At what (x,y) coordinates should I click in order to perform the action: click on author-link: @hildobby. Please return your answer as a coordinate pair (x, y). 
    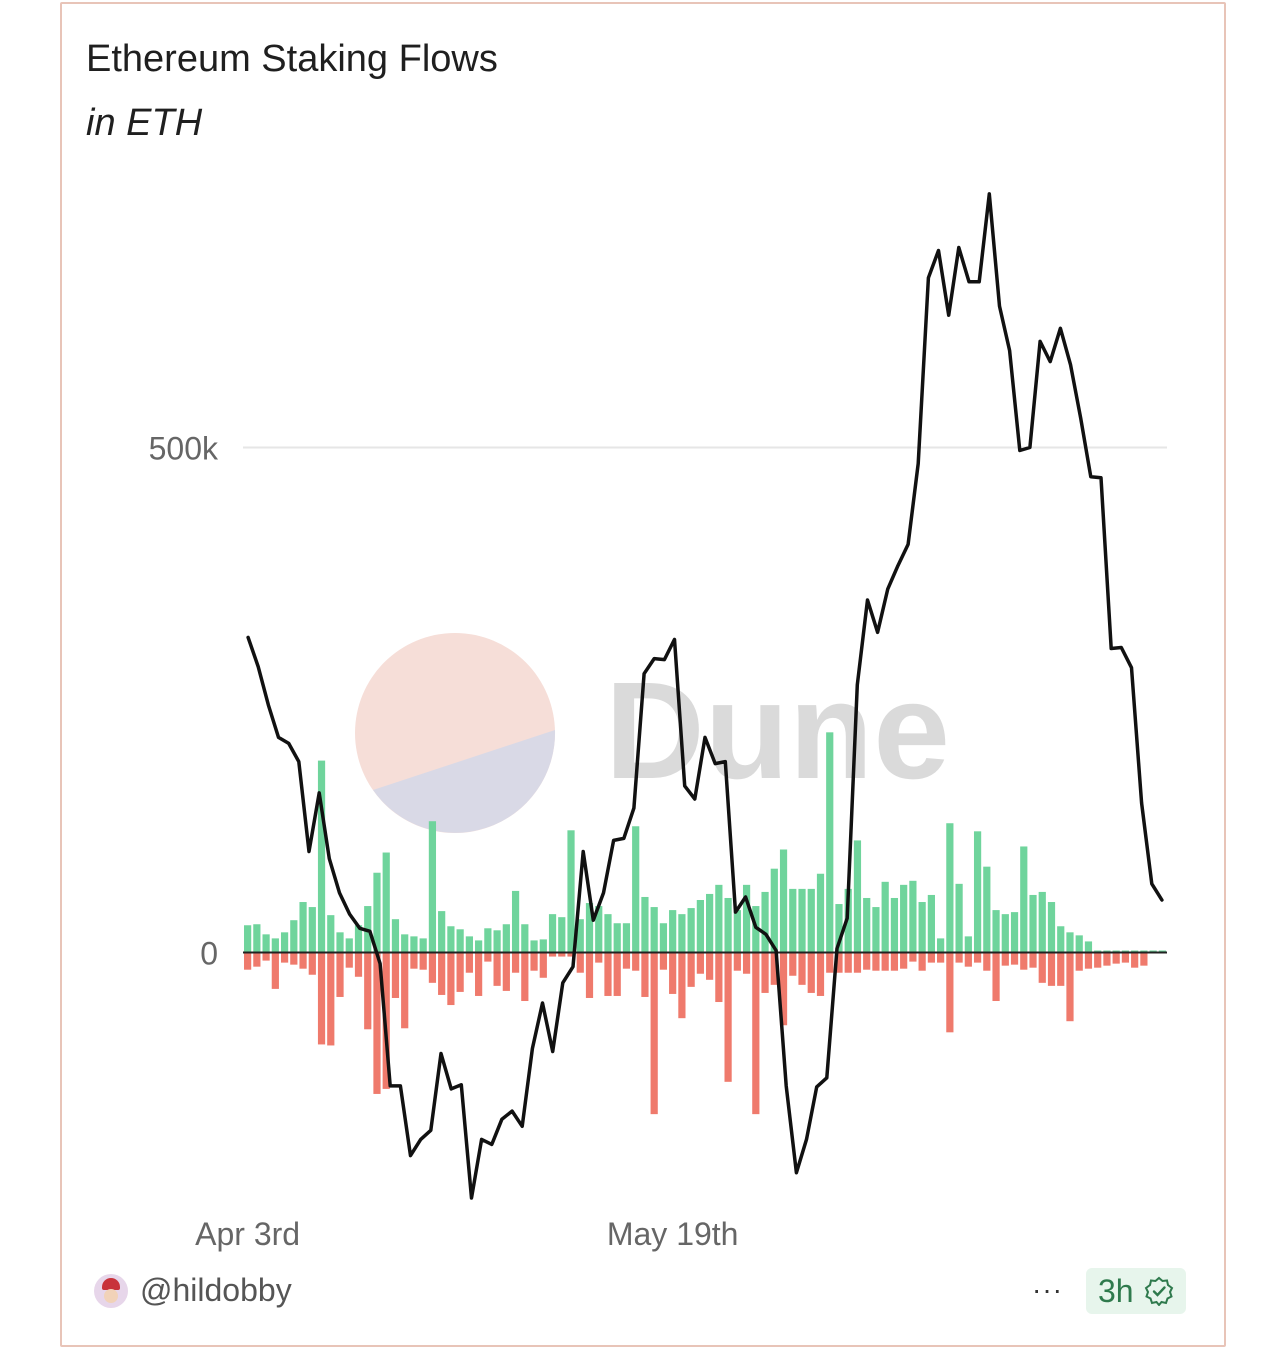
    Looking at the image, I should click on (193, 1290).